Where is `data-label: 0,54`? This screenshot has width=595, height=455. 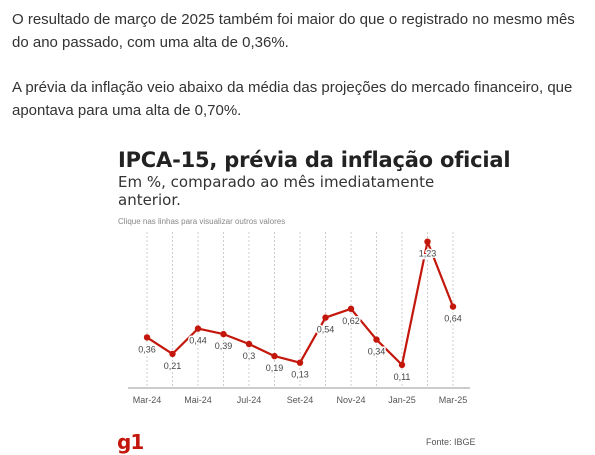 data-label: 0,54 is located at coordinates (326, 330).